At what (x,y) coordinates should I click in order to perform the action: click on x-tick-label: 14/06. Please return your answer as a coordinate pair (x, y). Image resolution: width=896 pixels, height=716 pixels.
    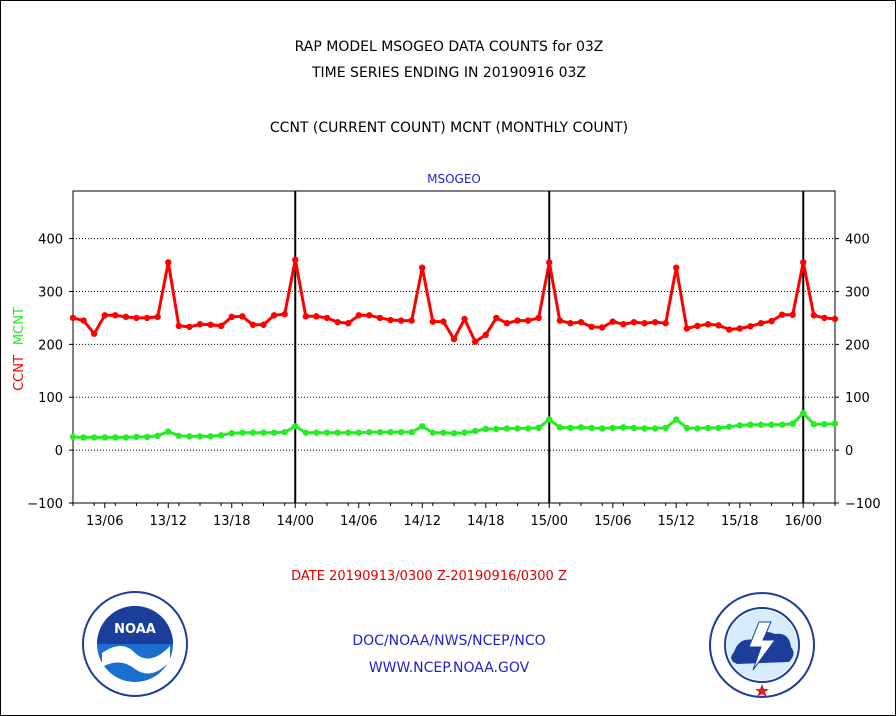
    Looking at the image, I should click on (358, 521).